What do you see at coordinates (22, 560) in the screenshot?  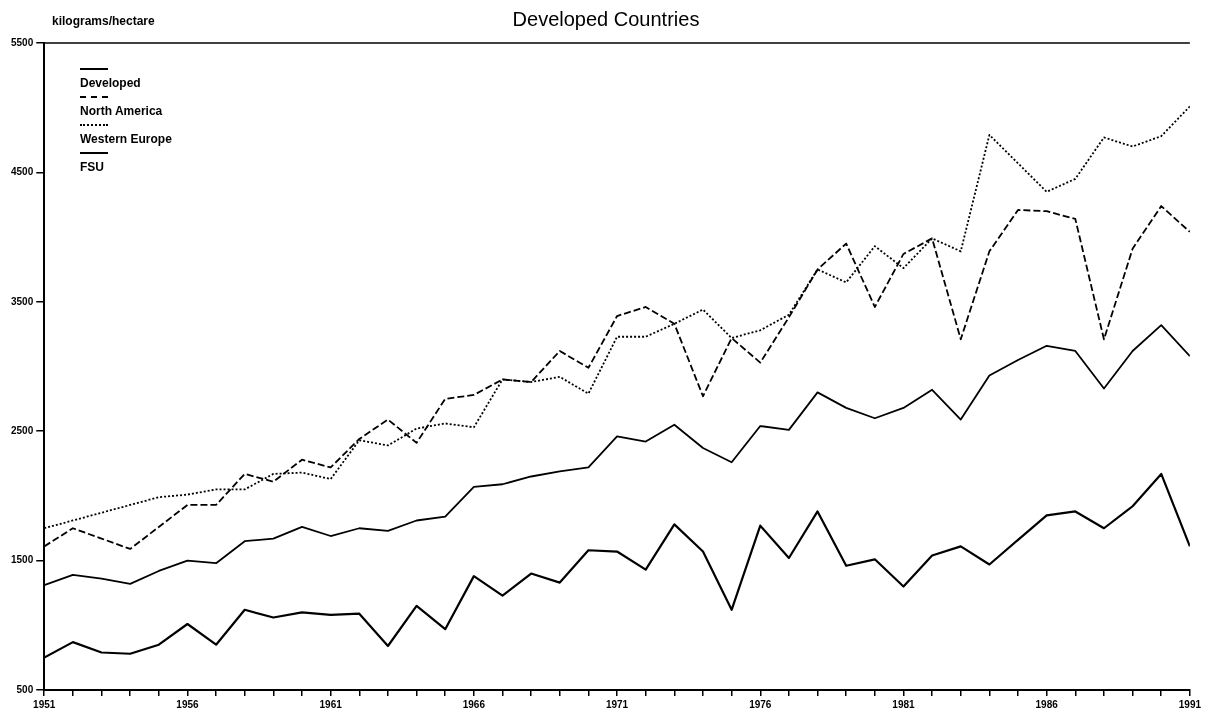 I see `y-tick-label: 1500` at bounding box center [22, 560].